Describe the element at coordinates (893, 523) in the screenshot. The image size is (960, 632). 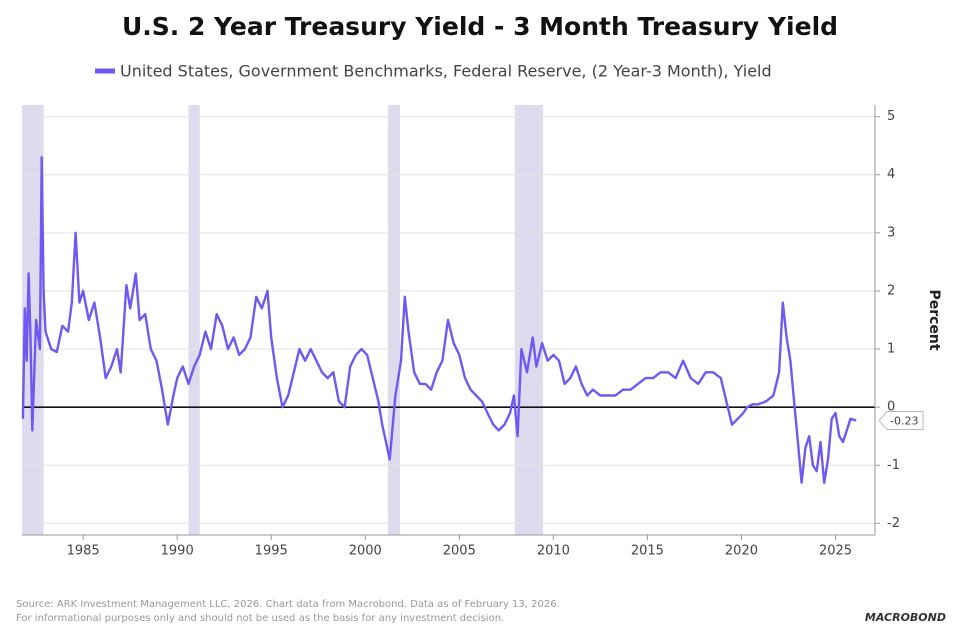
I see `y-tick-label: -2` at that location.